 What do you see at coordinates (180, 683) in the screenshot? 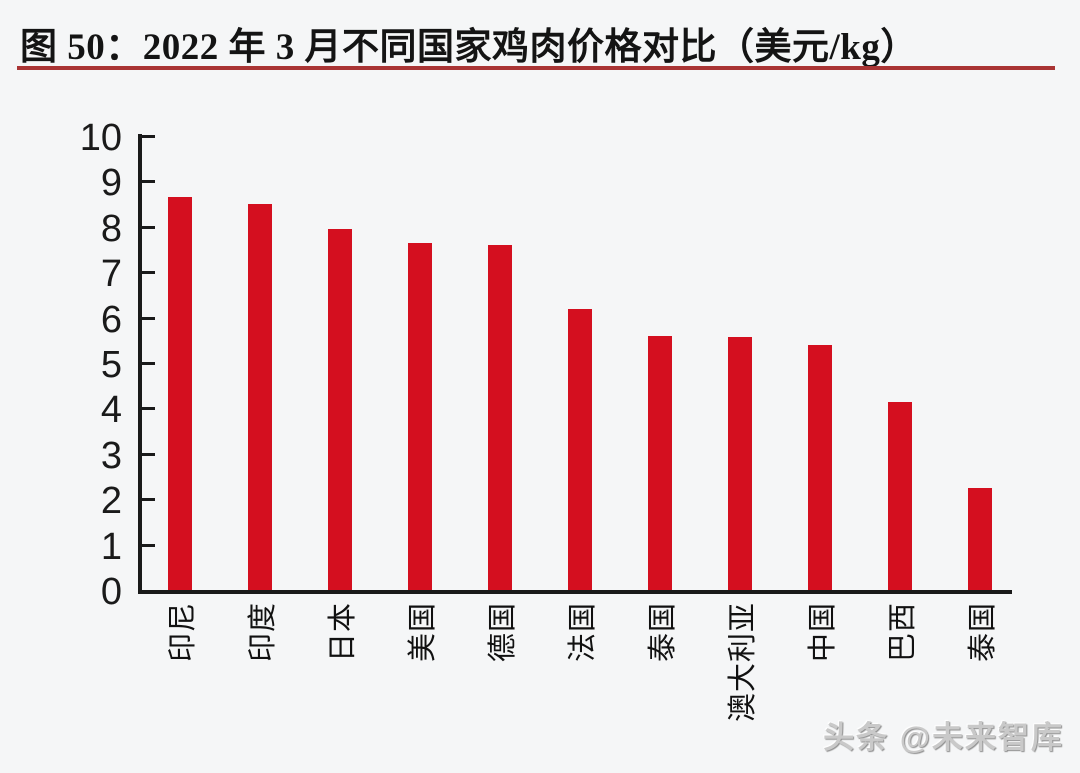
I see `x-axis-label: 印尼` at bounding box center [180, 683].